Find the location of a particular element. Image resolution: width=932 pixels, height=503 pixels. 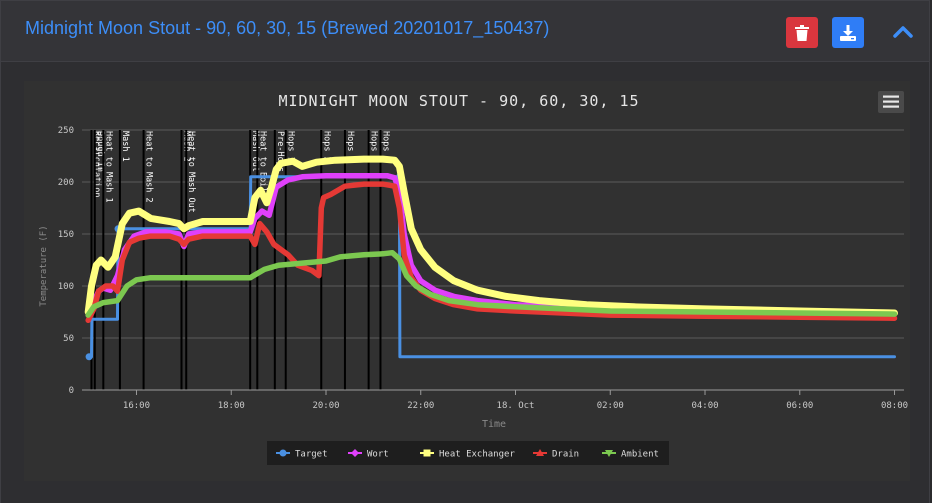

chart-title: MIDNIGHT MOON STOUT - 90, 60, 30, 15 is located at coordinates (458, 101).